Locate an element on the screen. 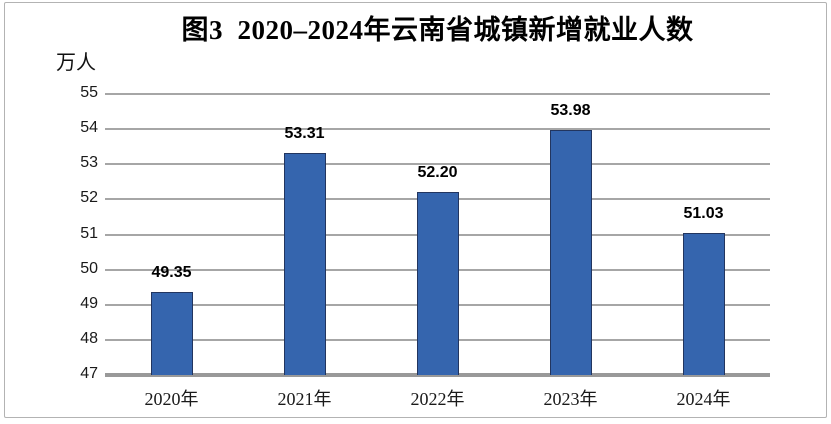 Image resolution: width=831 pixels, height=424 pixels. bar-value-label: 52.20 is located at coordinates (437, 173).